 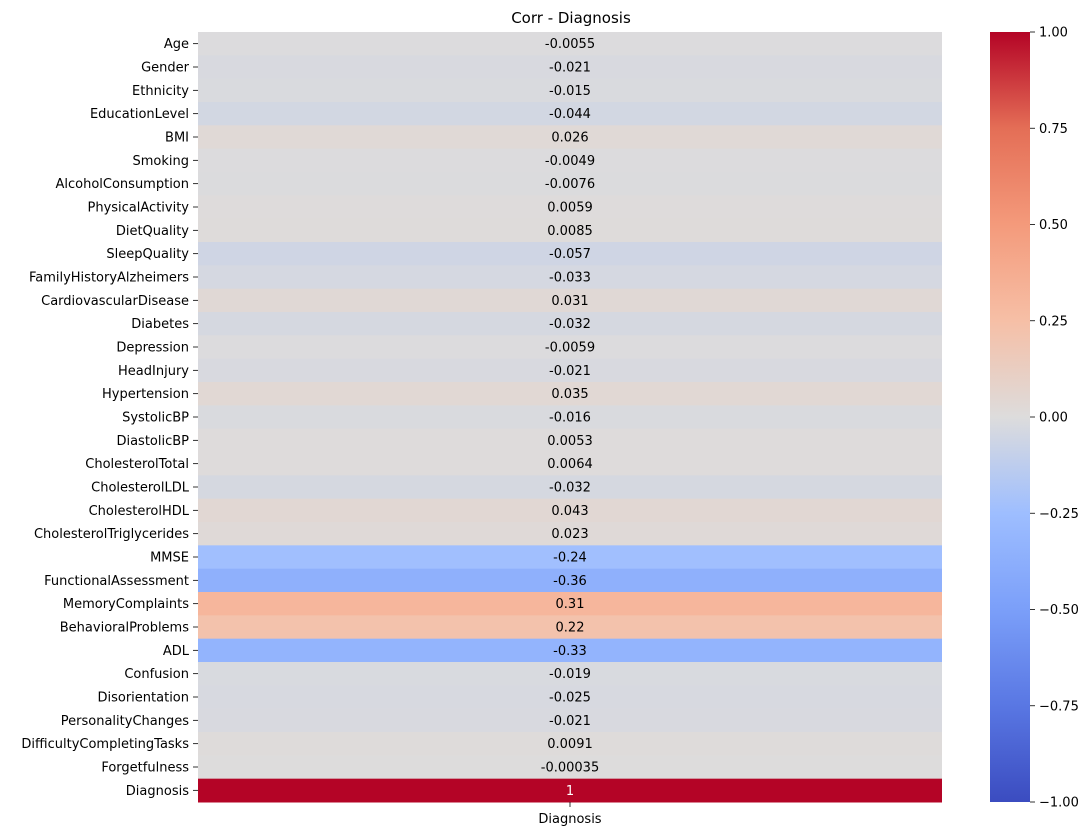 What do you see at coordinates (105, 744) in the screenshot?
I see `row-label: DifficultyCompletingTasks` at bounding box center [105, 744].